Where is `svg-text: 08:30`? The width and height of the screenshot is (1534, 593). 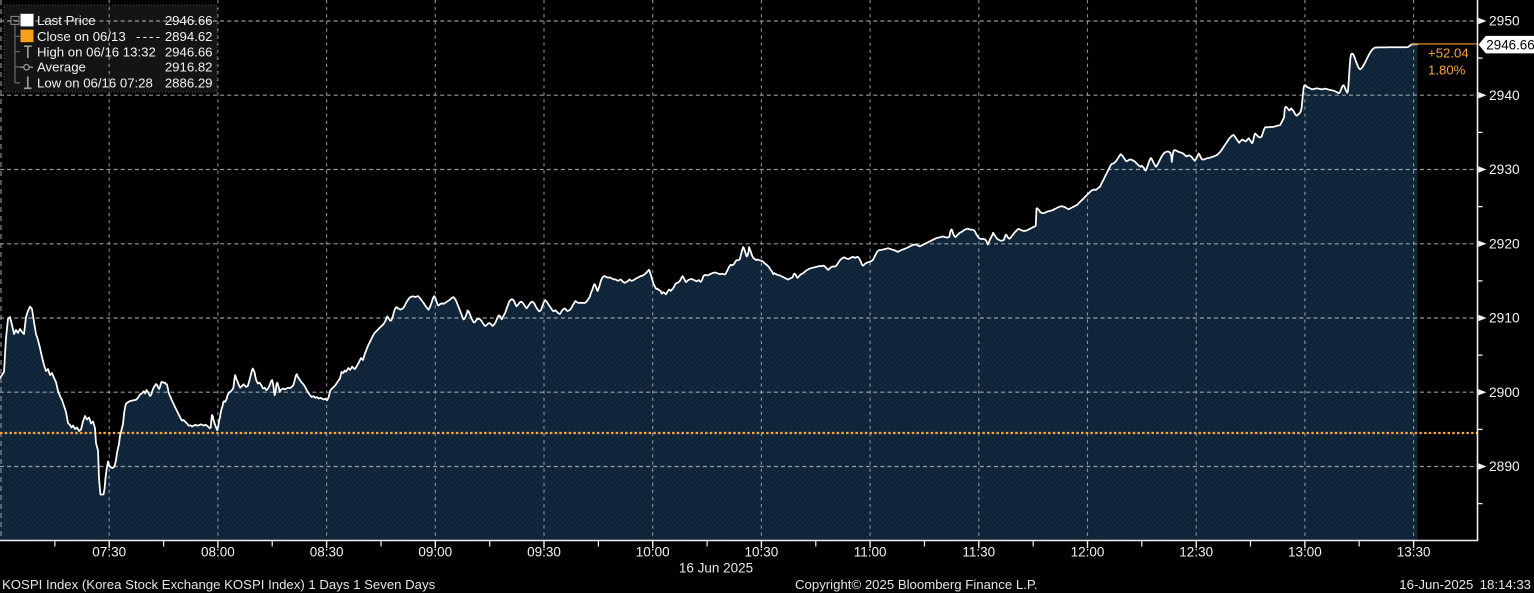
svg-text: 08:30 is located at coordinates (327, 552).